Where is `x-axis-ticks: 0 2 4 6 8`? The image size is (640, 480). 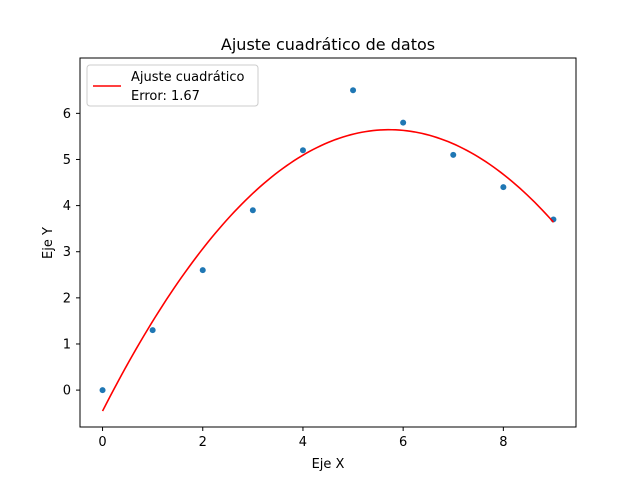
x-axis-ticks: 0 2 4 6 8 is located at coordinates (302, 438).